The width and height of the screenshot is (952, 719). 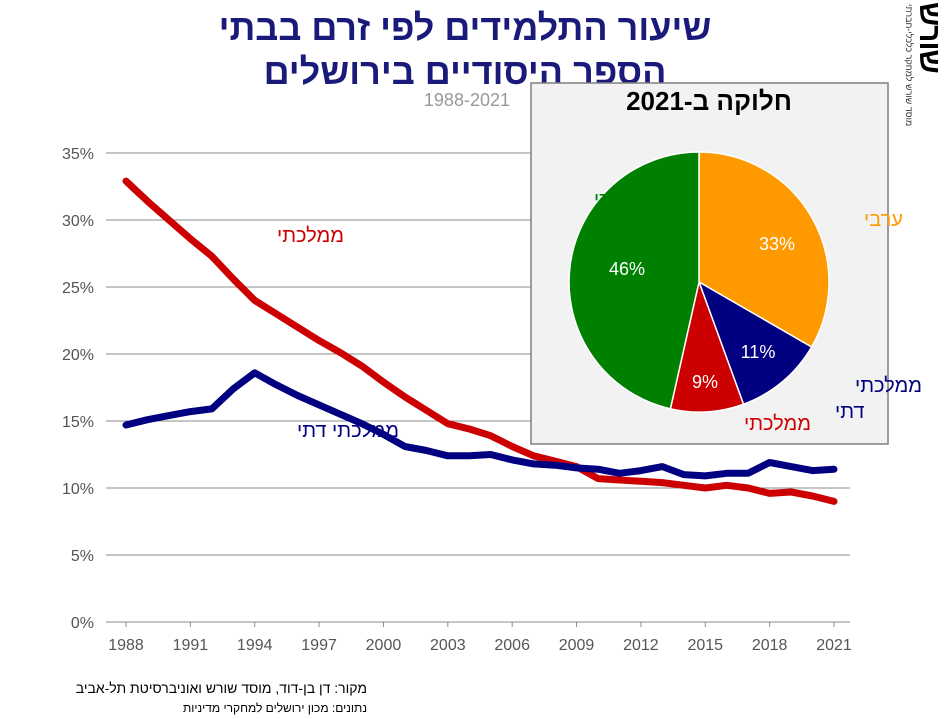 I want to click on x-tick-label: 1988, so click(x=126, y=645).